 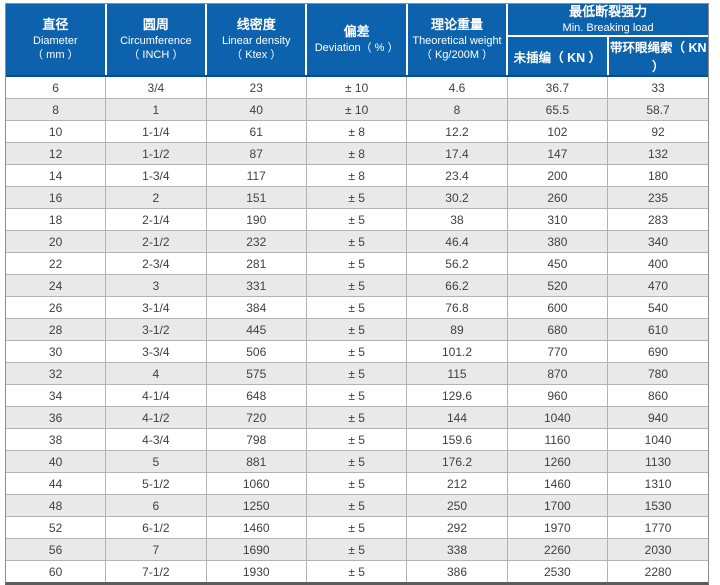 What do you see at coordinates (256, 506) in the screenshot?
I see `table-cell: 1250` at bounding box center [256, 506].